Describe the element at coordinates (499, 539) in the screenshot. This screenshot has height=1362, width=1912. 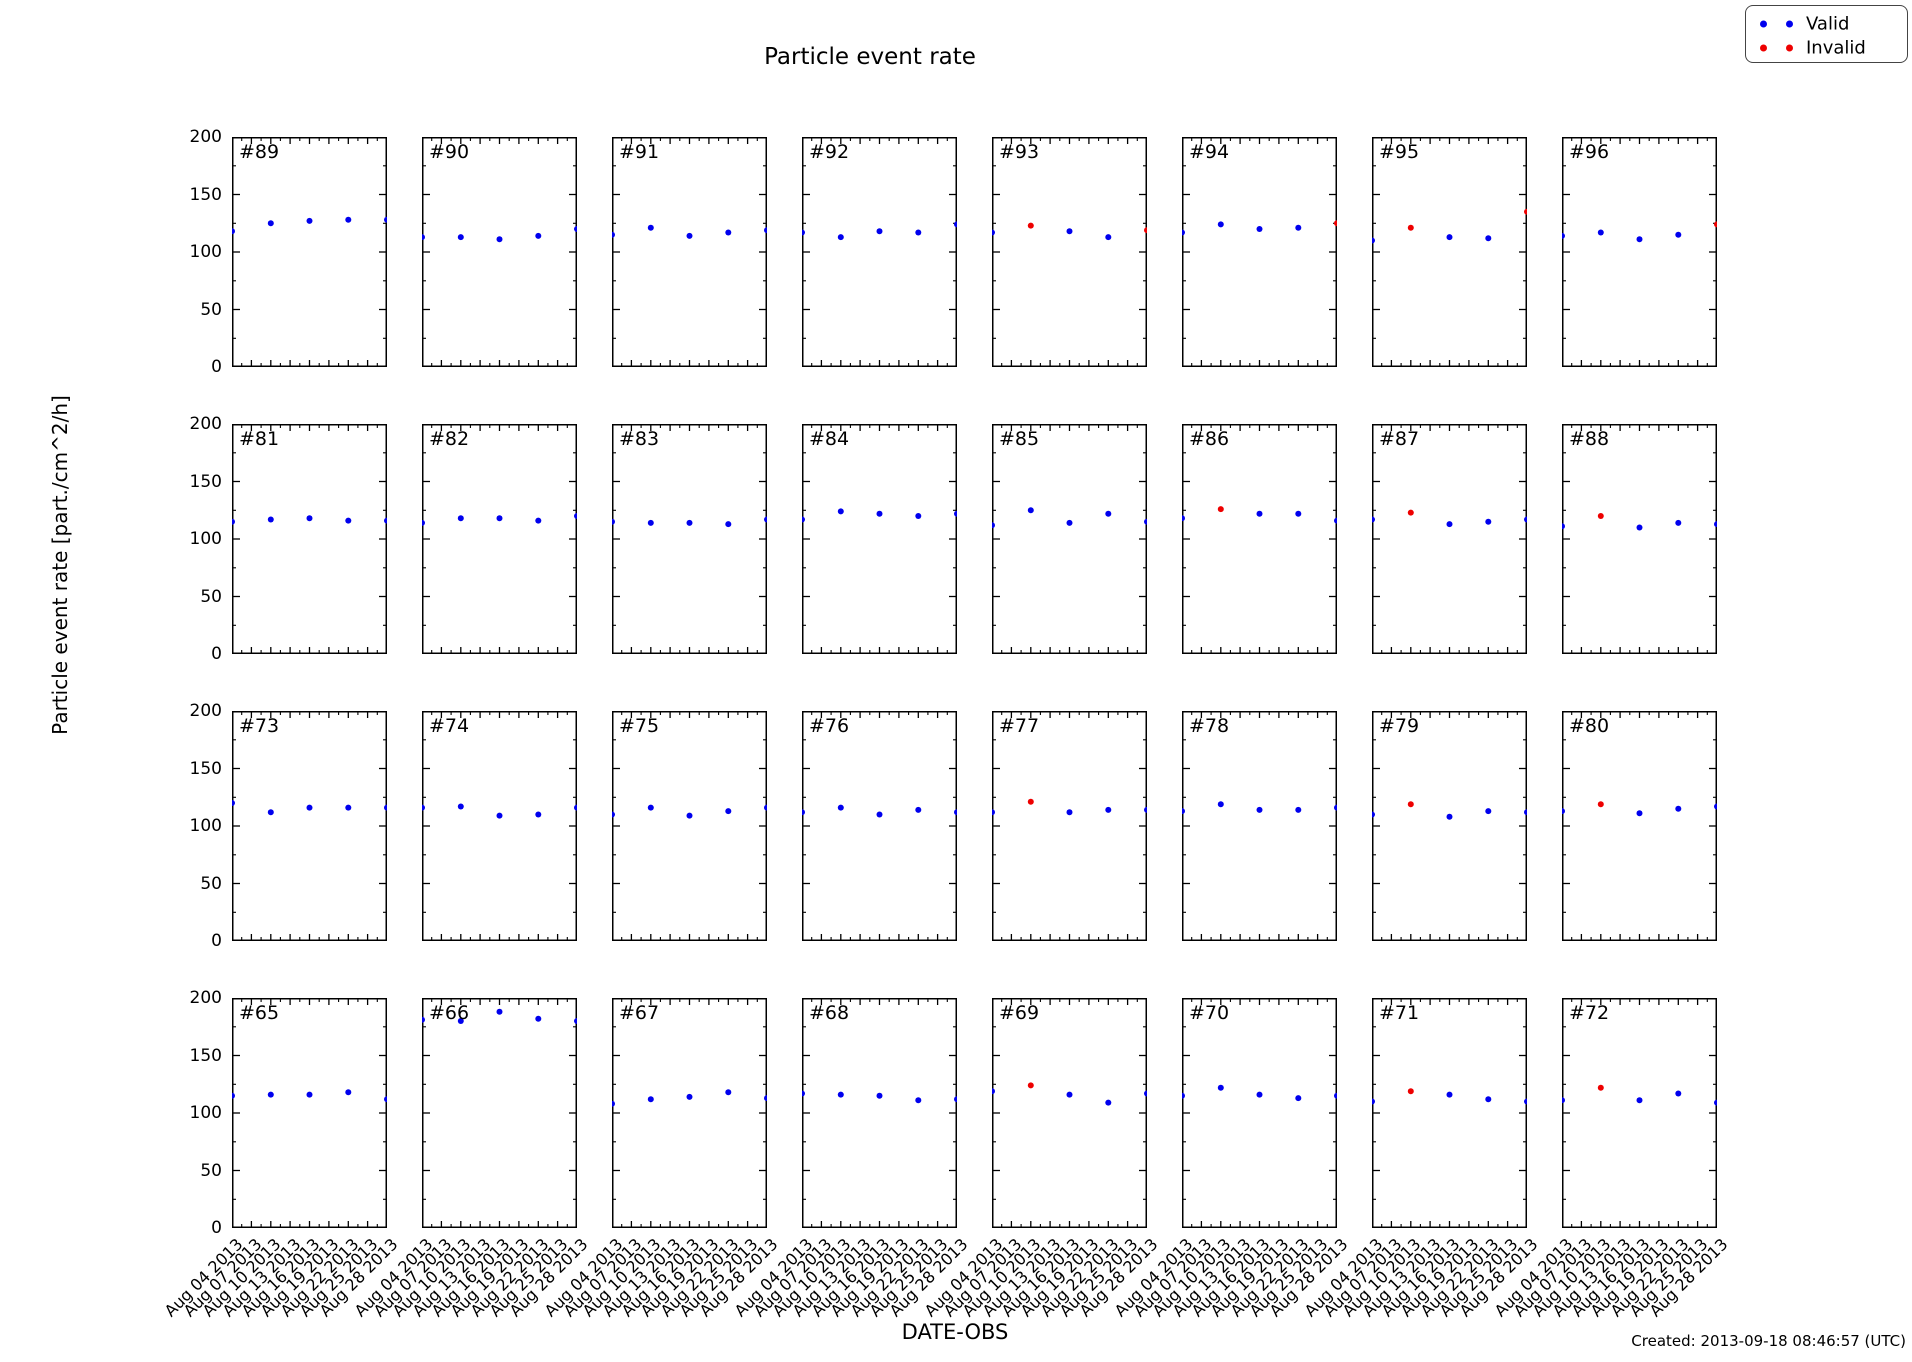
I see `subplot-panel-82: #82` at that location.